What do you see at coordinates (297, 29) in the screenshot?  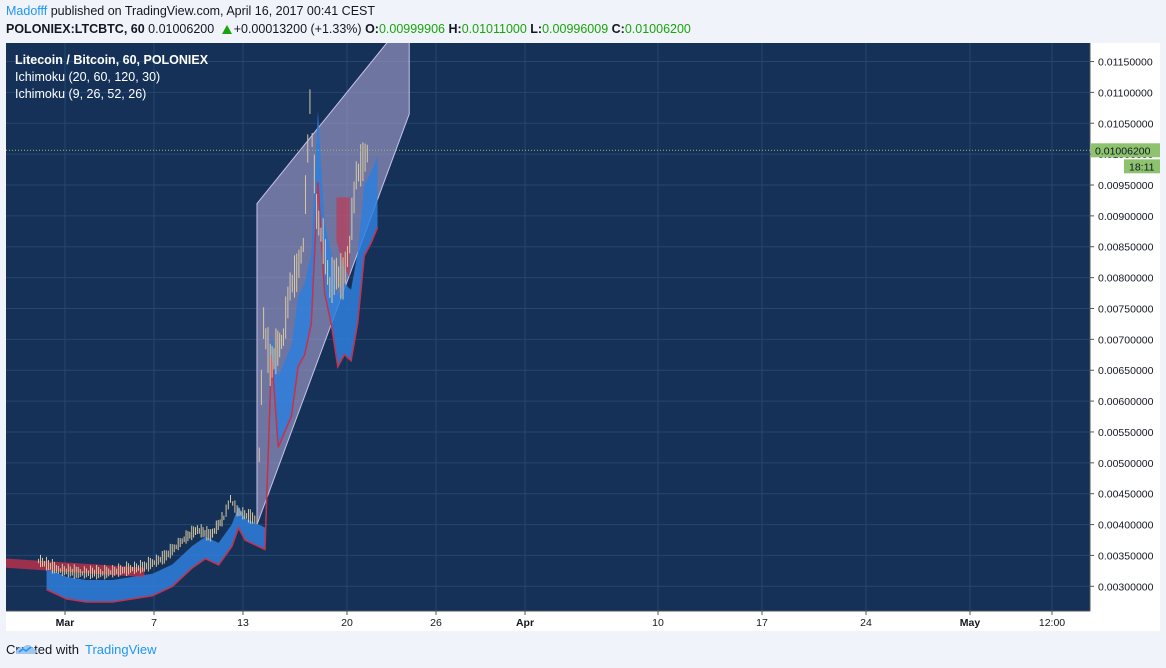 I see `price-change: +0.00013200 (+1.33%)` at bounding box center [297, 29].